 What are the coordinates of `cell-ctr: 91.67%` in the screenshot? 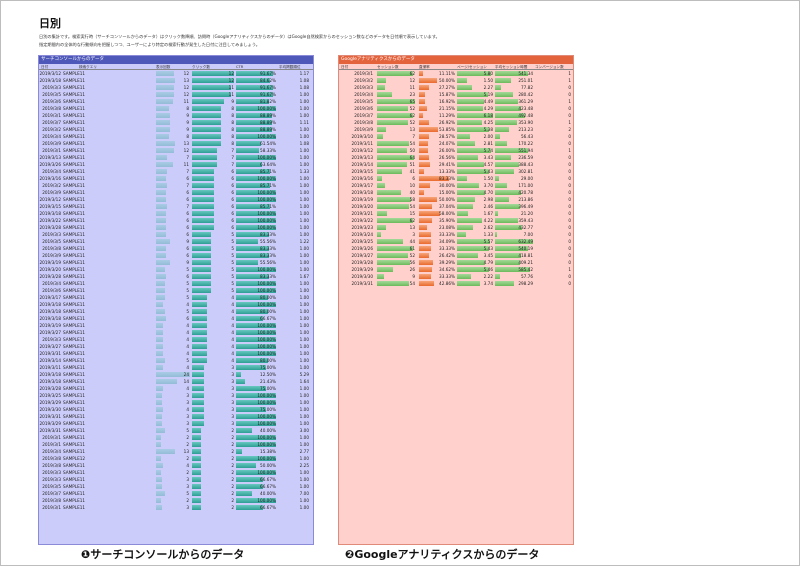 It's located at (268, 73).